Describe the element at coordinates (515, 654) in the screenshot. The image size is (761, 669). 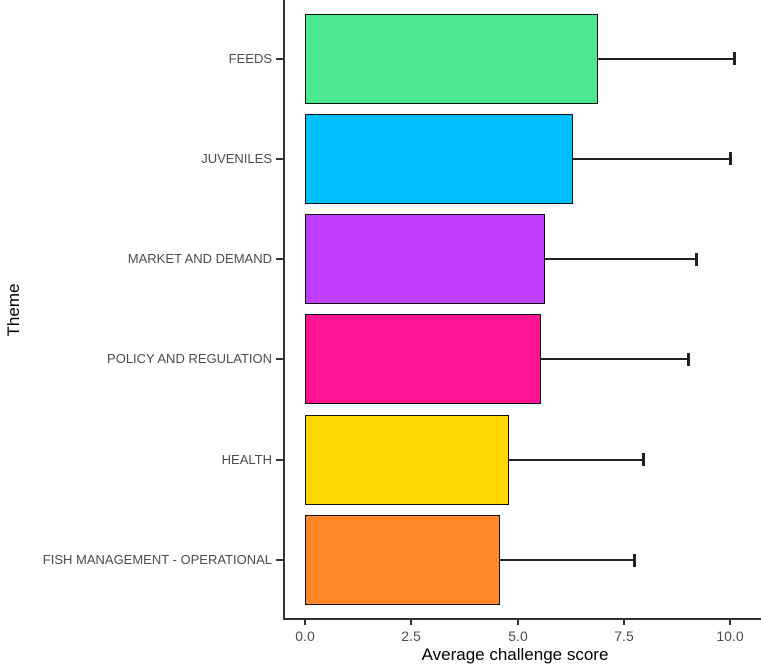
I see `x-axis-title: Average challenge score` at that location.